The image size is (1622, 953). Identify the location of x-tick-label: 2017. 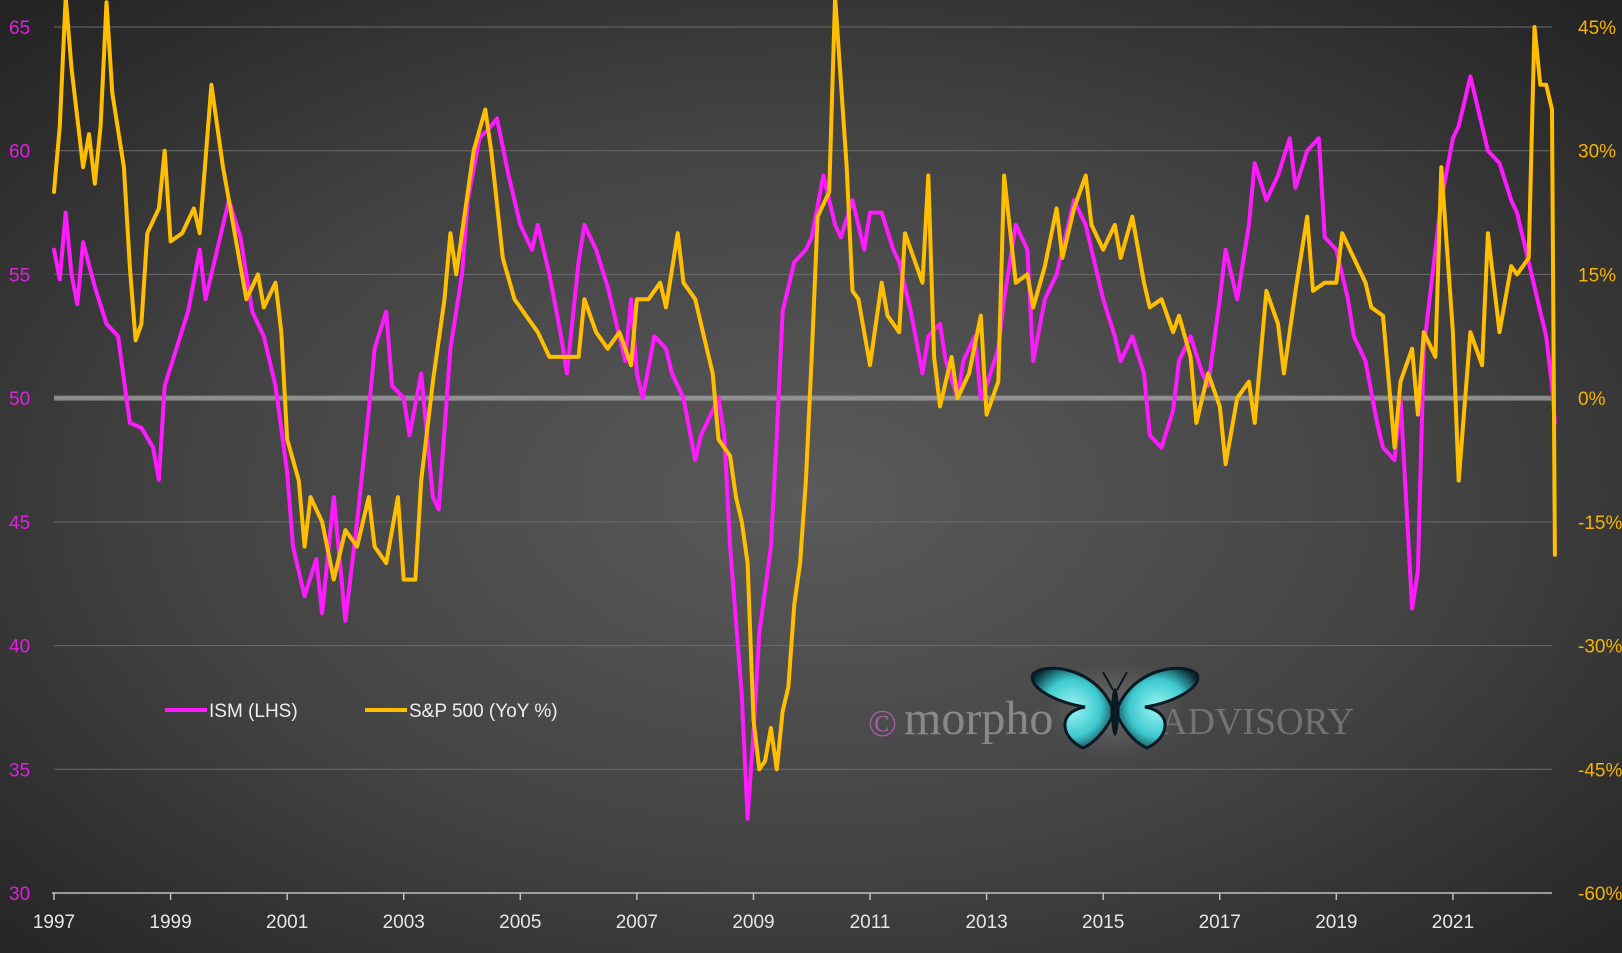
(1220, 922).